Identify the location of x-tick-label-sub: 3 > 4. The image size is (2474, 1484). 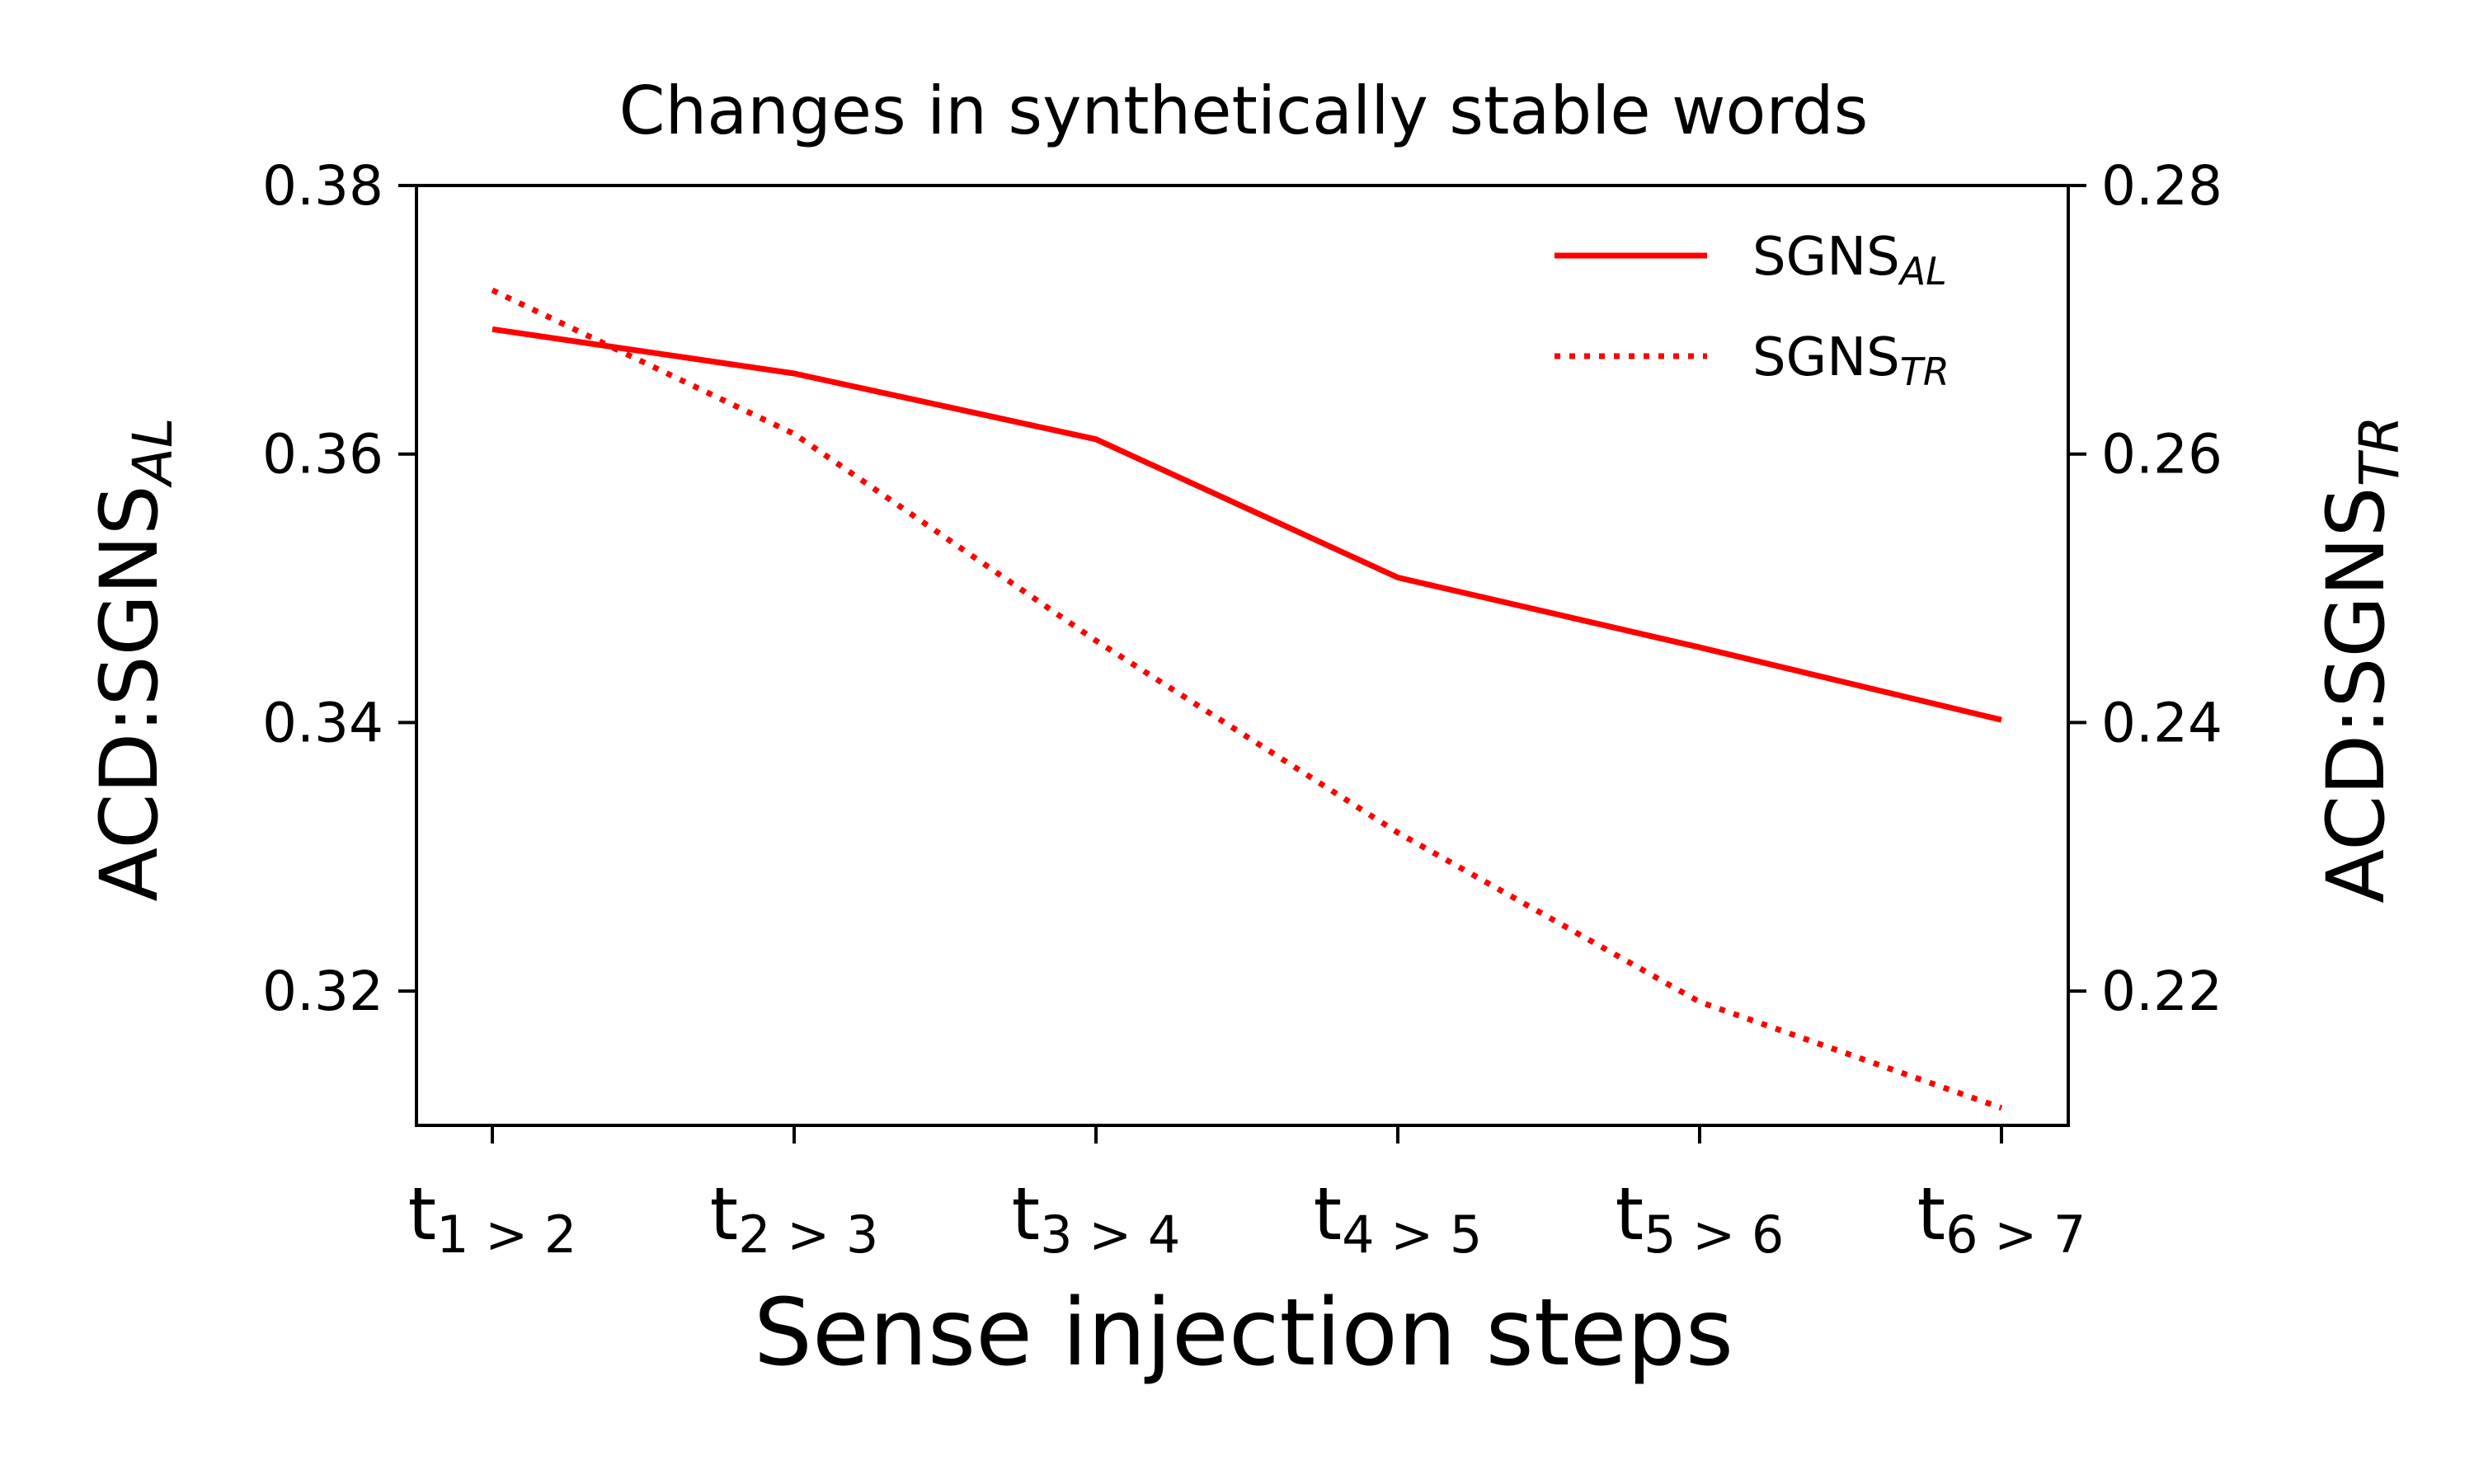
(1110, 1235).